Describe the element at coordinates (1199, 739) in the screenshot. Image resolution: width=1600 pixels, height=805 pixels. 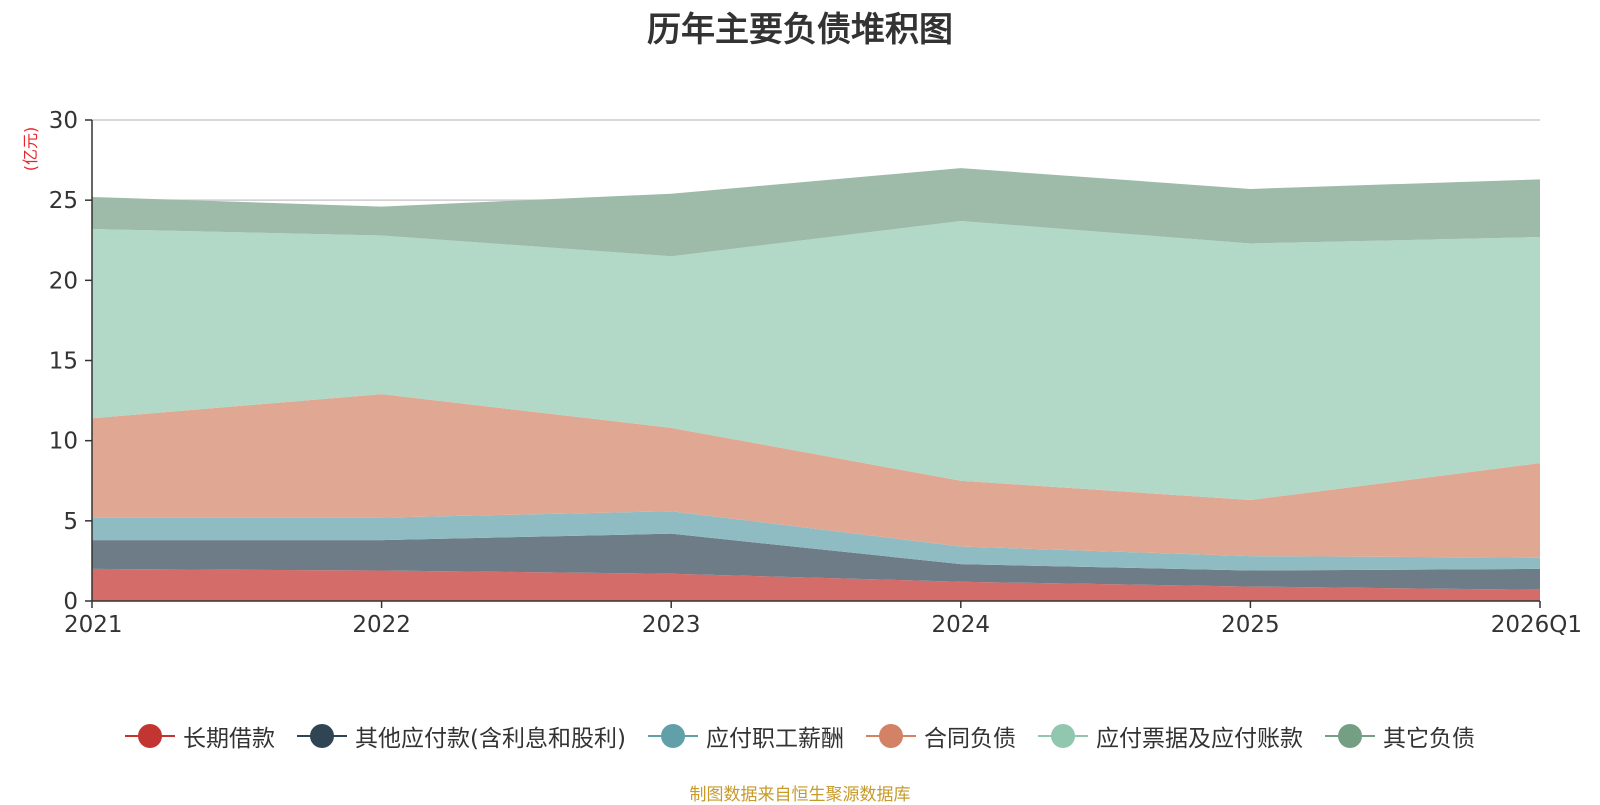
I see `legend-label: 应付票据及应付账款` at that location.